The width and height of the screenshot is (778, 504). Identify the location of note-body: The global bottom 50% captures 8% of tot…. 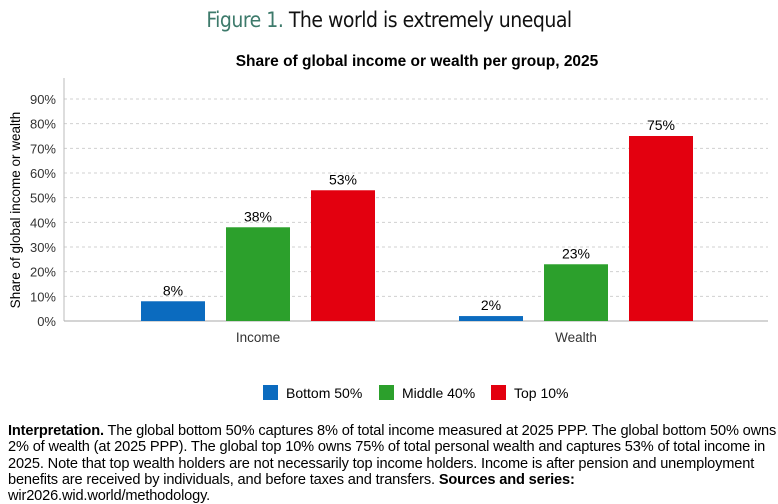
(392, 455).